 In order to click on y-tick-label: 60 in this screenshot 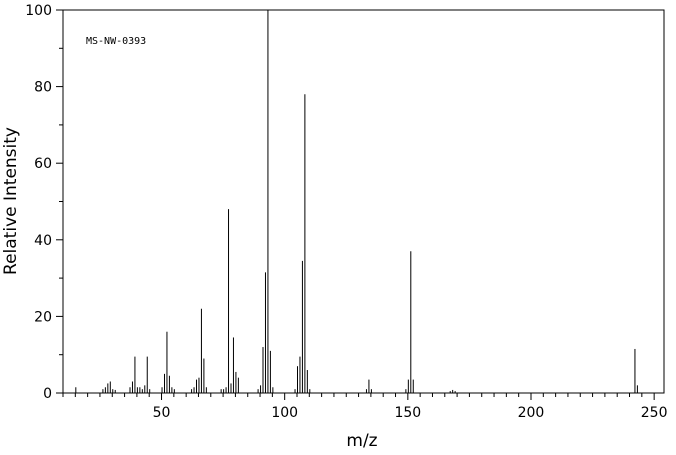, I will do `click(43, 164)`.